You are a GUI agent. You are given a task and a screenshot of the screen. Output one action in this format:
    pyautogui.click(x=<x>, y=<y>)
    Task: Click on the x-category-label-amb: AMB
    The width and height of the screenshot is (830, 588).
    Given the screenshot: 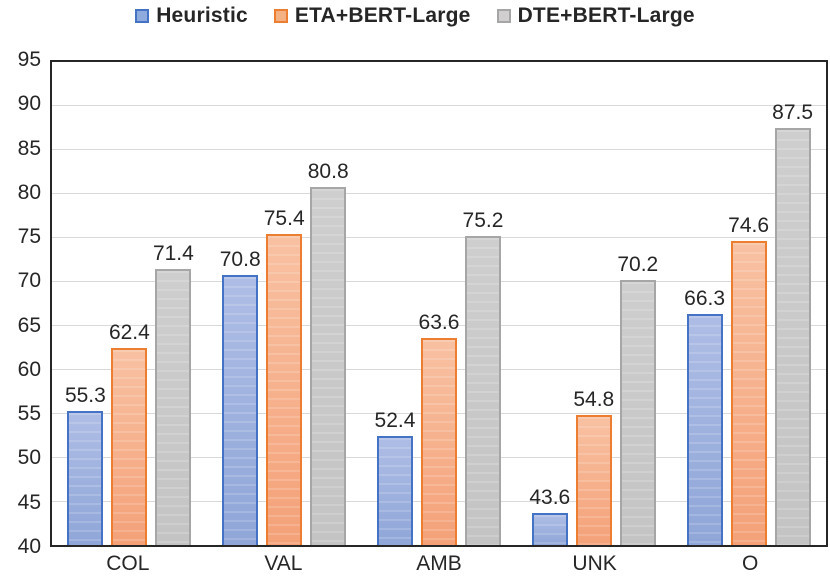 What is the action you would take?
    pyautogui.click(x=439, y=563)
    